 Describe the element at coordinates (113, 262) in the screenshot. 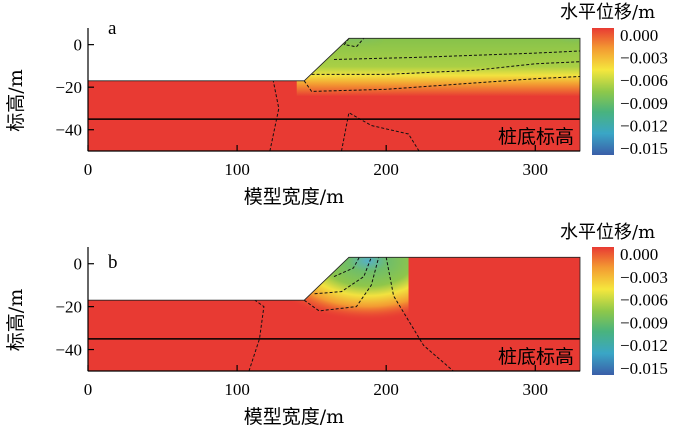

I see `panel-label: b` at that location.